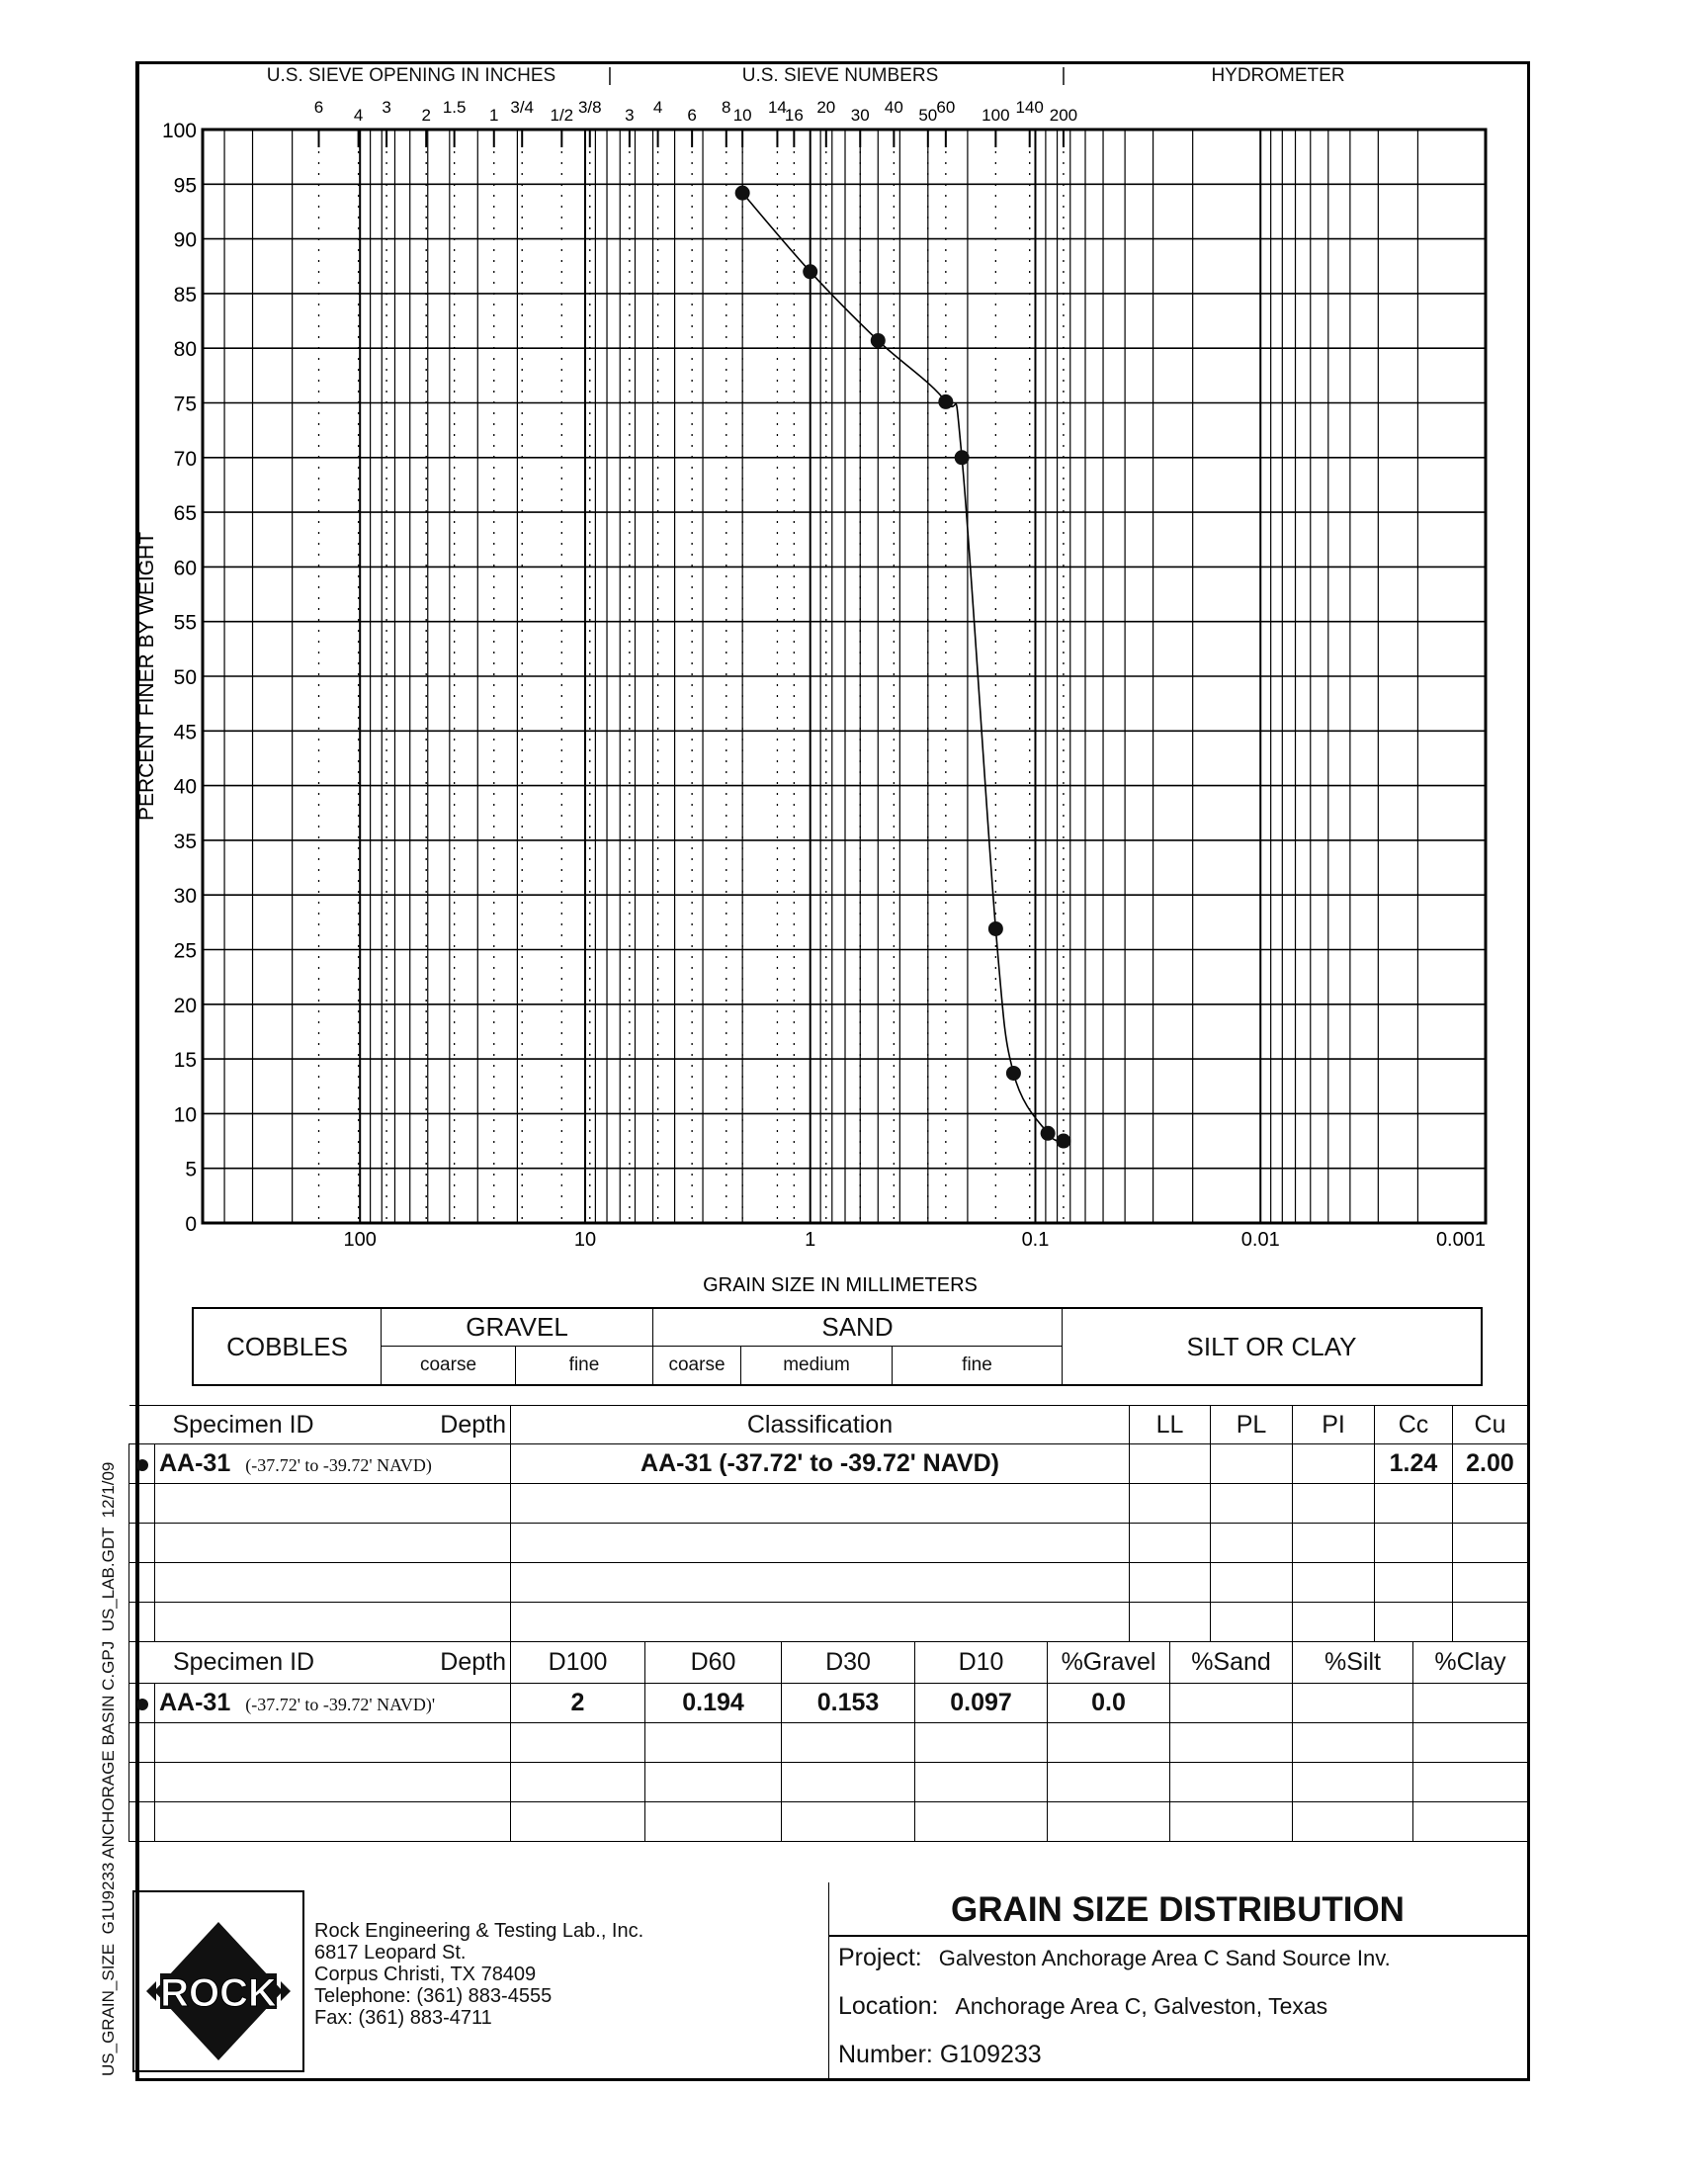  I want to click on sieve-label: 30, so click(860, 115).